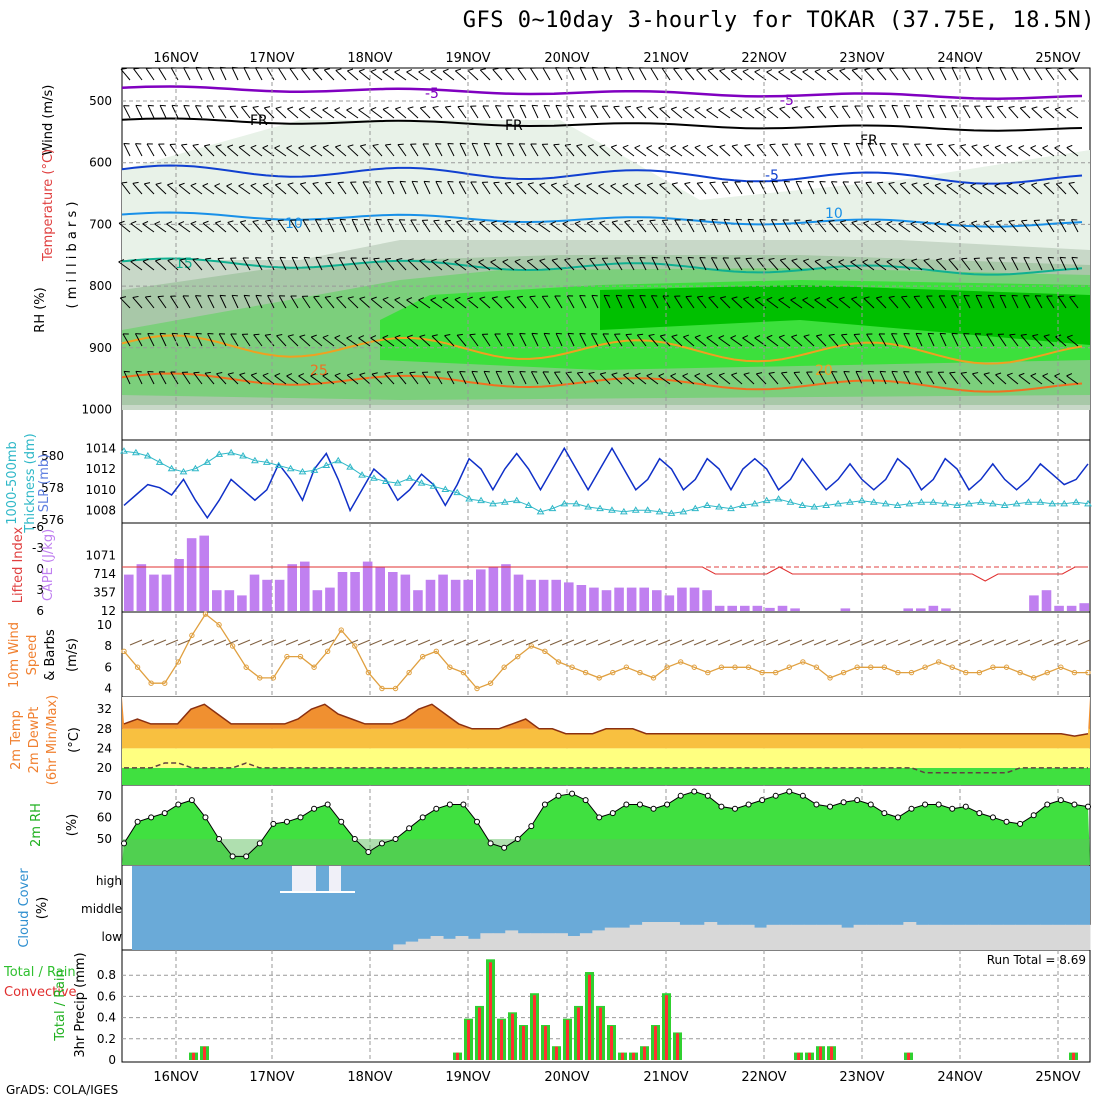 The width and height of the screenshot is (1100, 1100). I want to click on date-label-bottom: 25NOV, so click(1057, 1077).